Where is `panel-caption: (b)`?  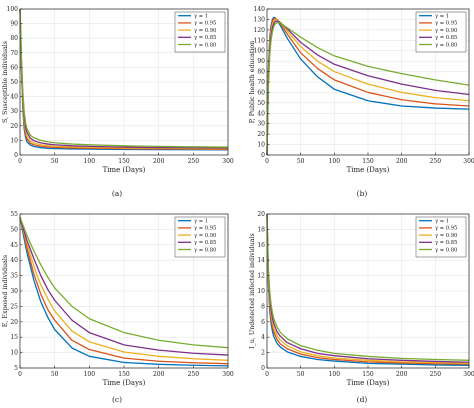 panel-caption: (b) is located at coordinates (362, 193).